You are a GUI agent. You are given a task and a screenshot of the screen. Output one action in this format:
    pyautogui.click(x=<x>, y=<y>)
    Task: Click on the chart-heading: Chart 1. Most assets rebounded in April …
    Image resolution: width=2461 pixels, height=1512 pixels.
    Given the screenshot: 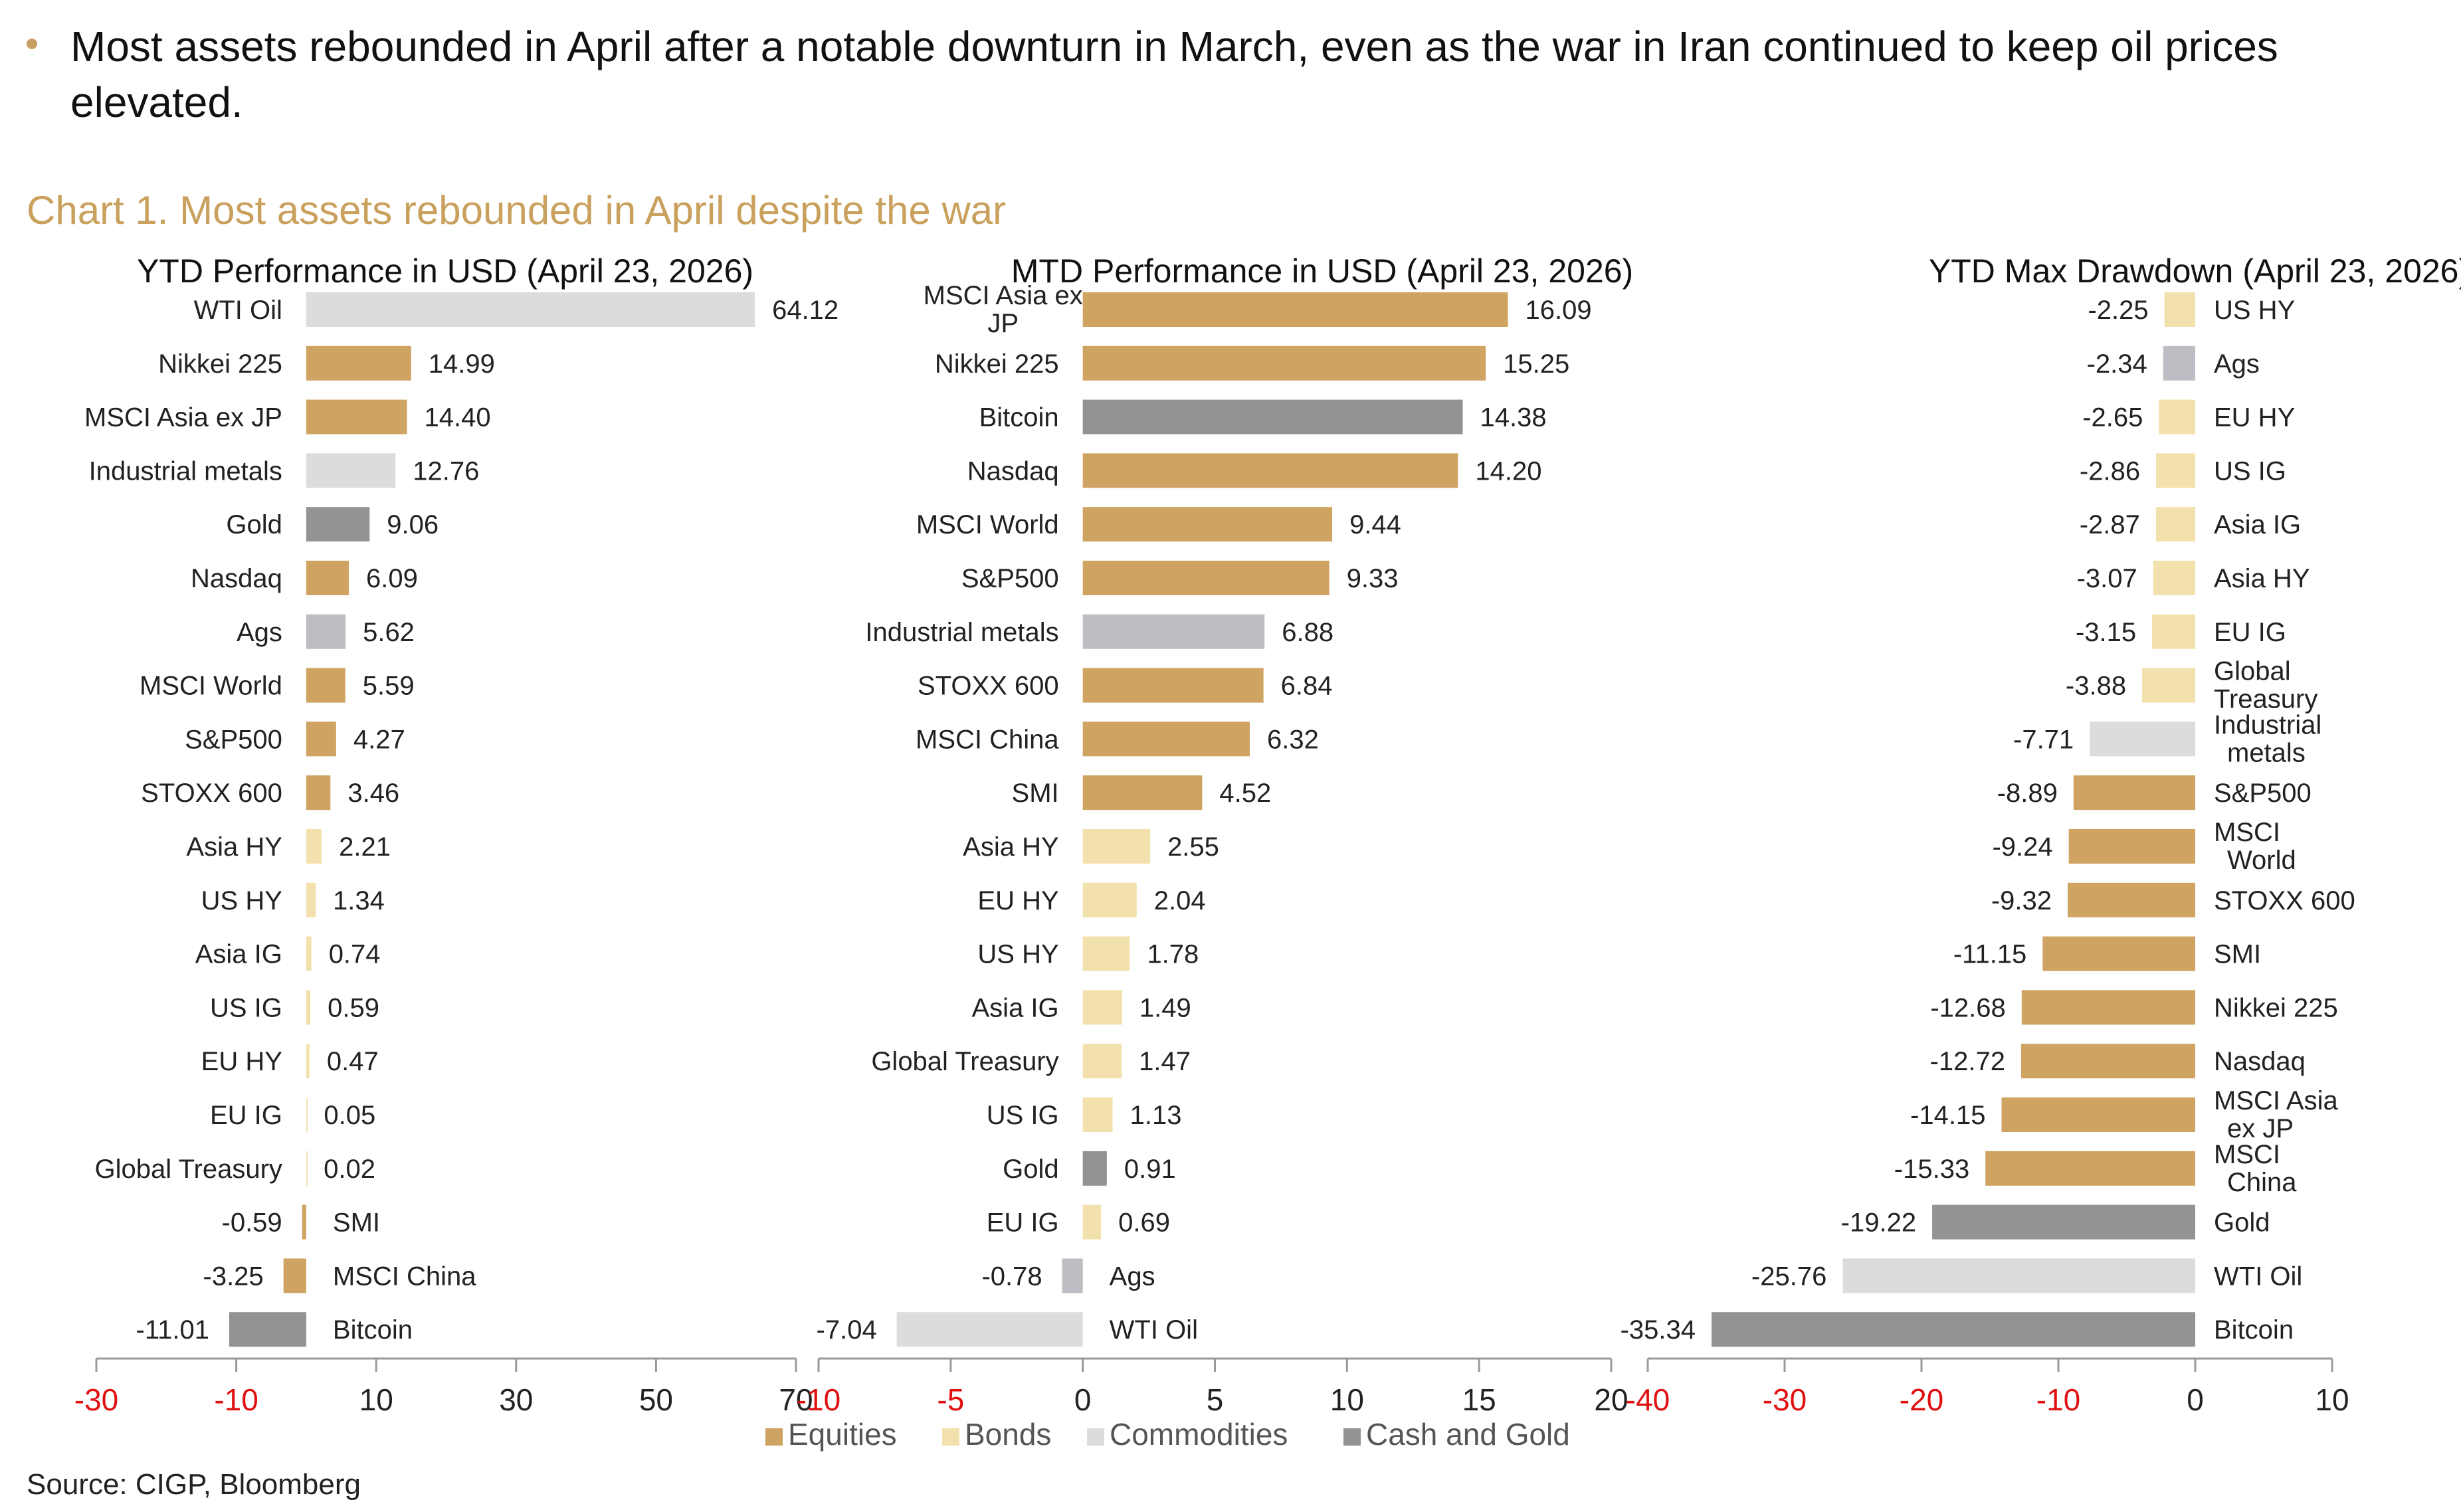 What is the action you would take?
    pyautogui.click(x=517, y=210)
    